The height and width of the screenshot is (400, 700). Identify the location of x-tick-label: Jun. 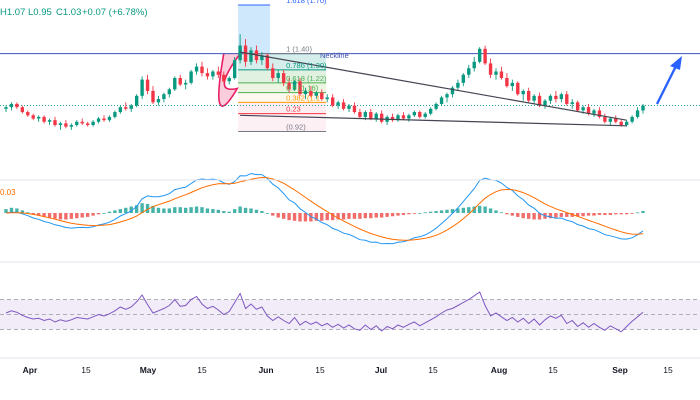
(265, 370).